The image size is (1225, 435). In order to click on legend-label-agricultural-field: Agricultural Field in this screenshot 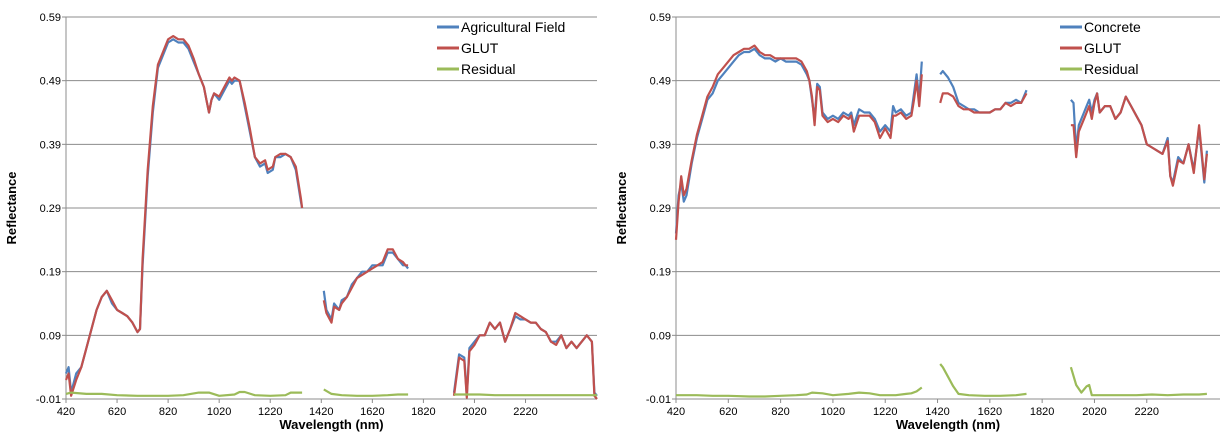, I will do `click(513, 27)`.